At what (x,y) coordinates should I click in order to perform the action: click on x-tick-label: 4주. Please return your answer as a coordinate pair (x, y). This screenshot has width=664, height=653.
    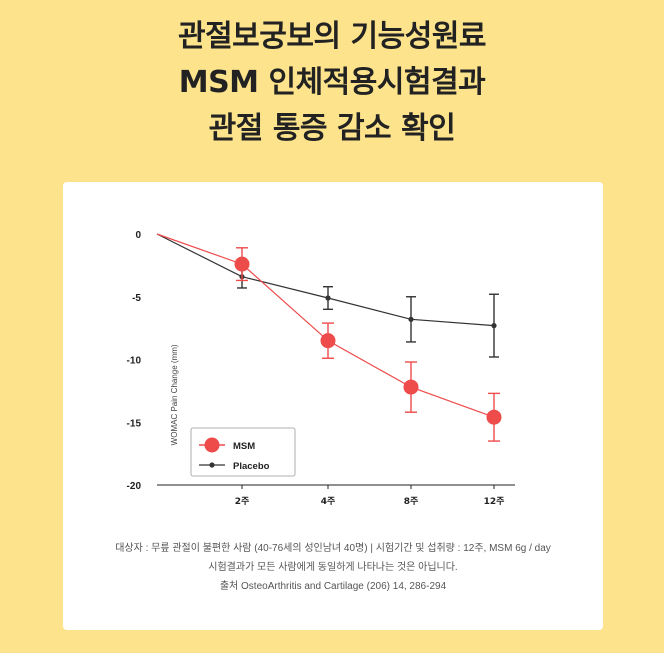
    Looking at the image, I should click on (328, 501).